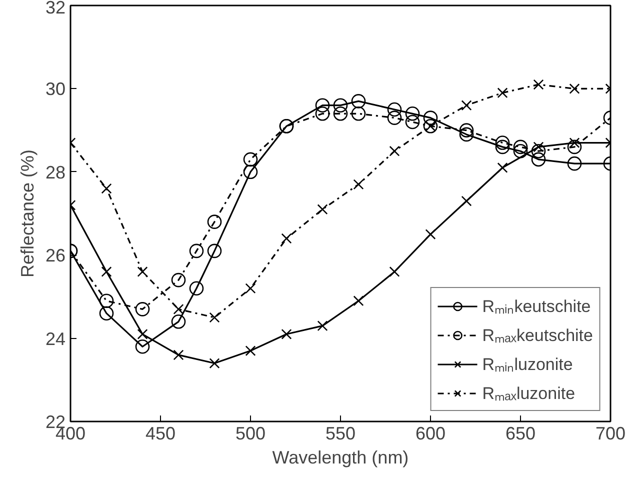 The width and height of the screenshot is (635, 477). Describe the element at coordinates (520, 434) in the screenshot. I see `x-tick-label: 650` at that location.